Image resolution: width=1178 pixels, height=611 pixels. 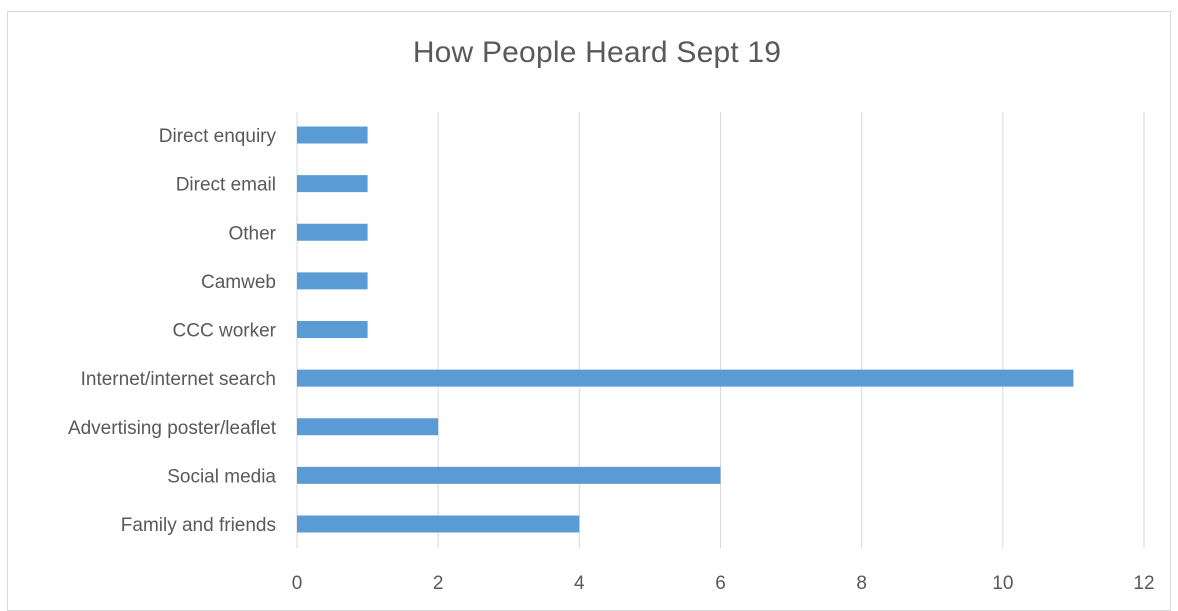 I want to click on category-label: Advertising poster/leaflet, so click(x=172, y=428).